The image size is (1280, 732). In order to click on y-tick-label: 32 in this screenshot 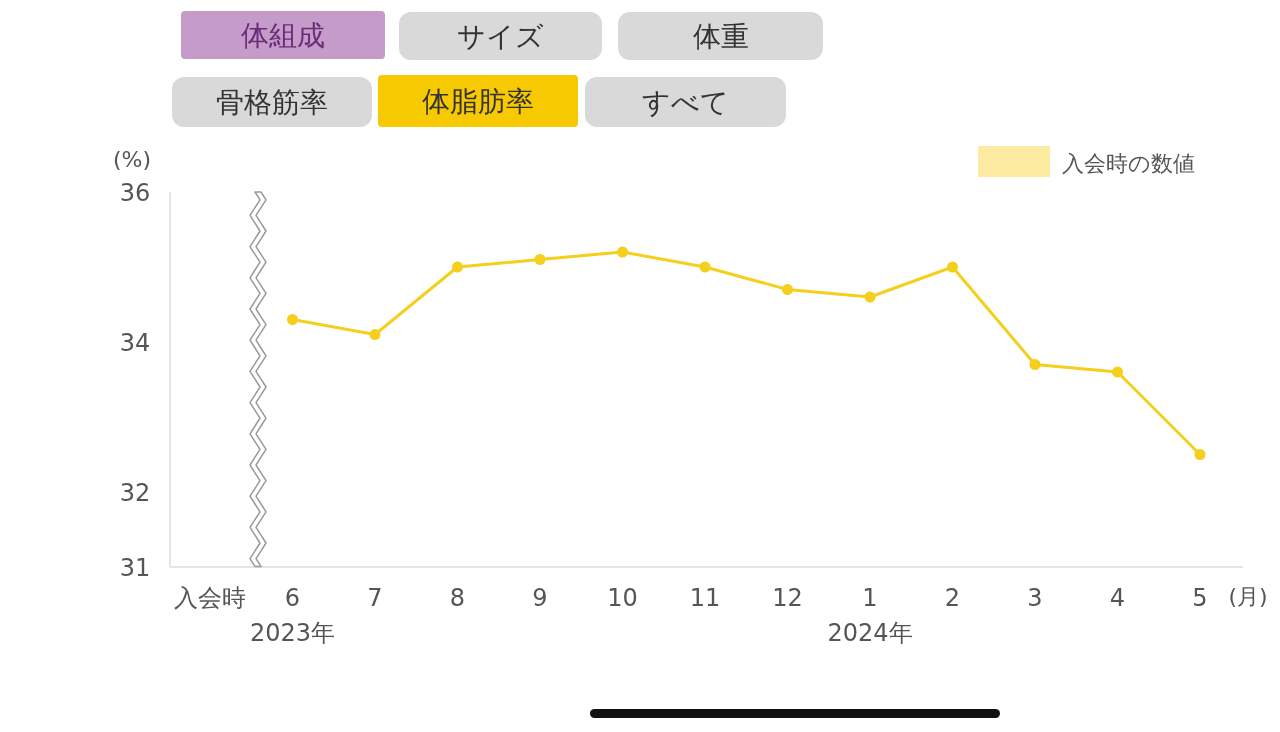, I will do `click(135, 493)`.